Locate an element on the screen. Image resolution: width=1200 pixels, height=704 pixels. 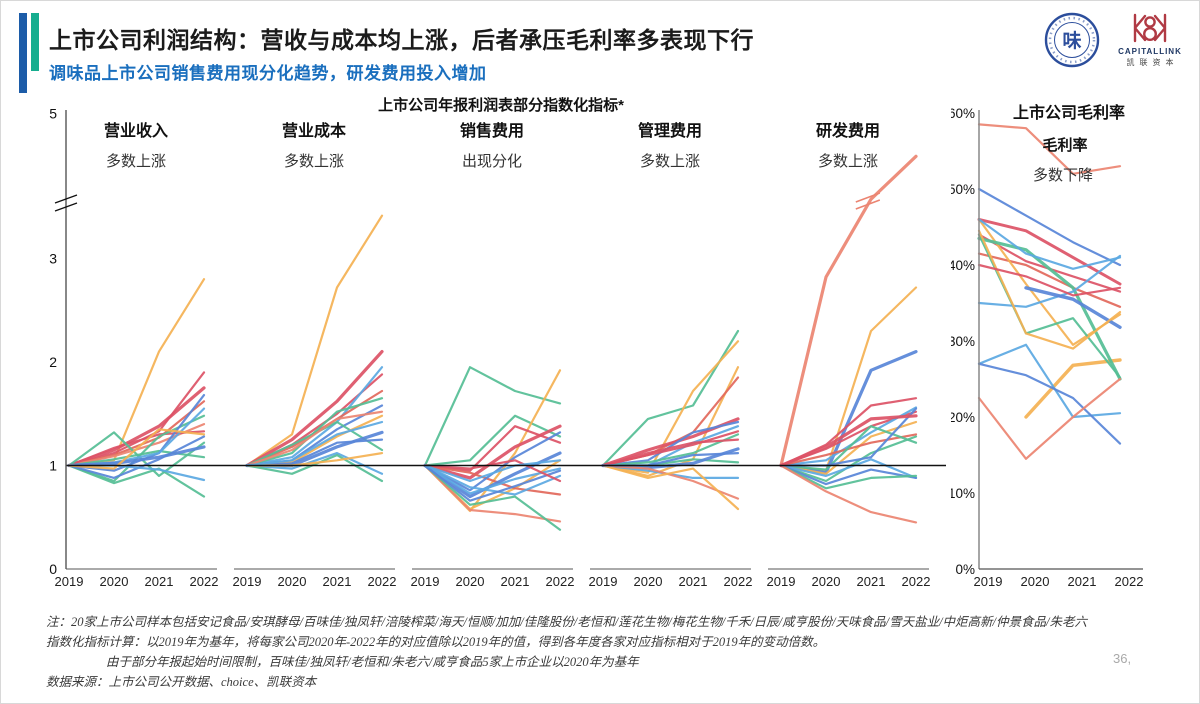
logo-group: 味 CAPITALLINK 凯联资本 is located at coordinates (1116, 40).